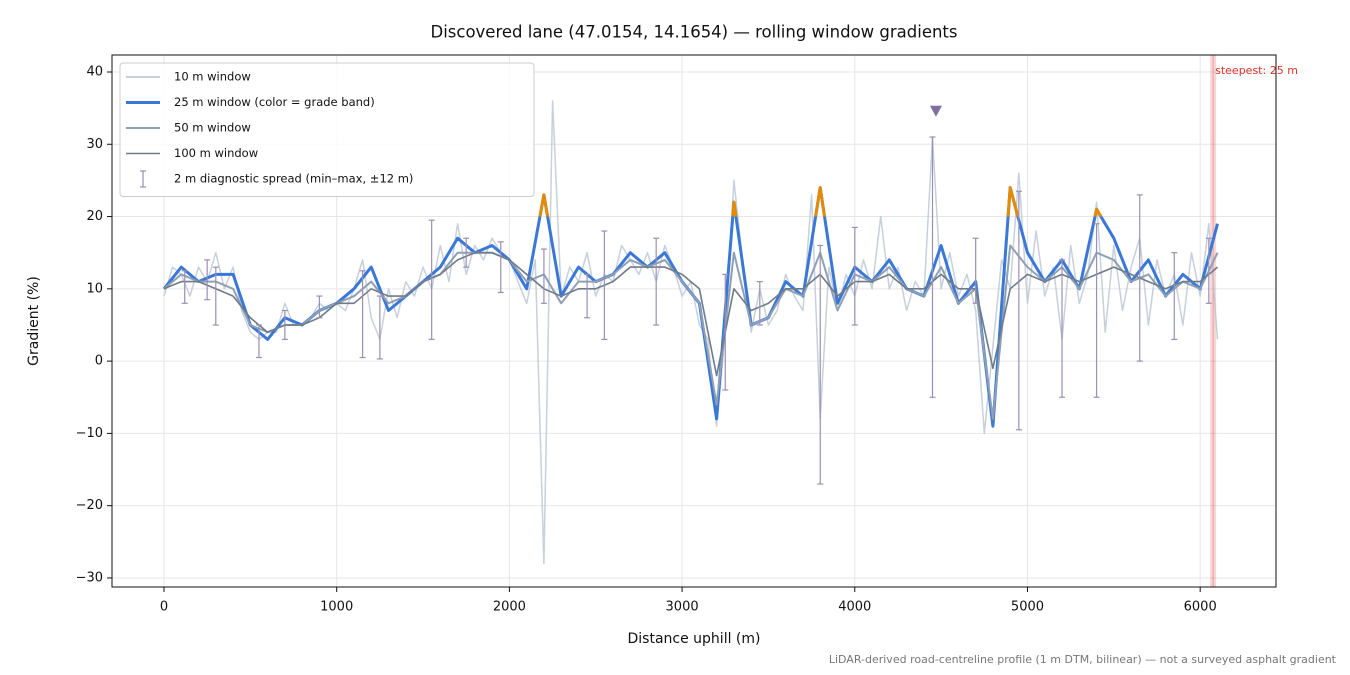 The image size is (1350, 675). I want to click on y-tick-label: −20, so click(89, 505).